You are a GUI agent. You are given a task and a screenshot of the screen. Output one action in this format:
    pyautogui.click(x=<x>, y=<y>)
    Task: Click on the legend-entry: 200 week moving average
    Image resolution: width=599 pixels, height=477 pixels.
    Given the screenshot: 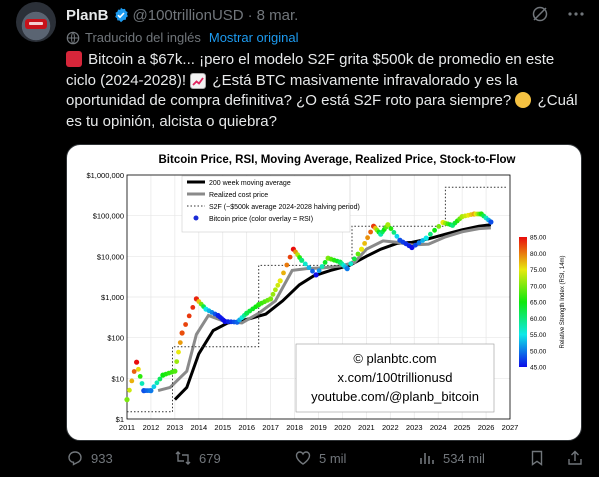 What is the action you would take?
    pyautogui.click(x=250, y=183)
    